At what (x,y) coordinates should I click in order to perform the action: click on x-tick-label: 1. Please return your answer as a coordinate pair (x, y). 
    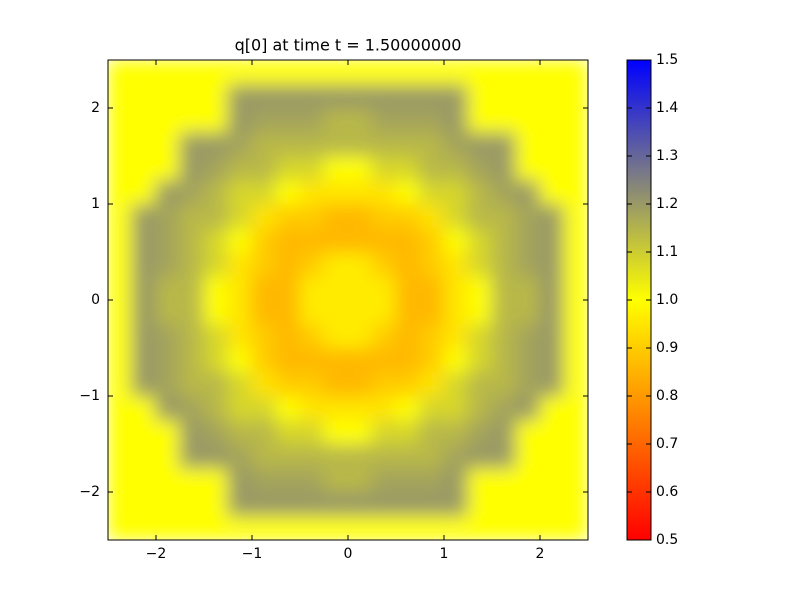
    Looking at the image, I should click on (444, 554).